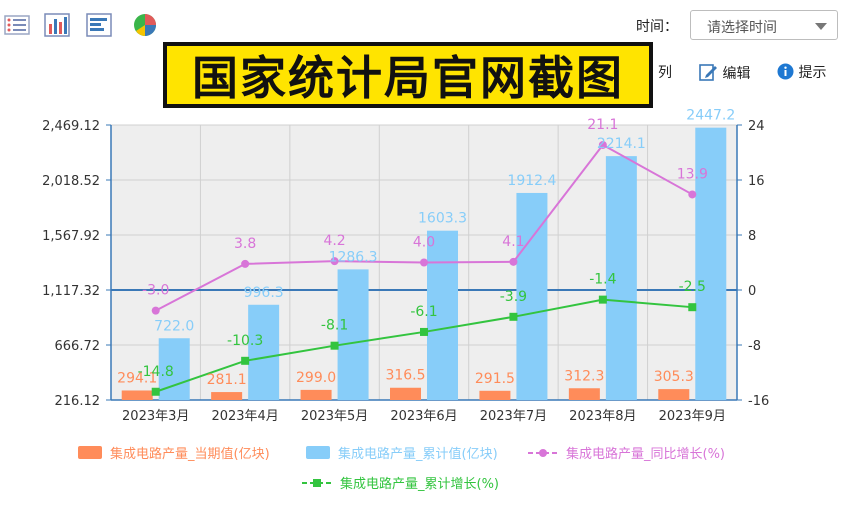 This screenshot has width=850, height=529. Describe the element at coordinates (334, 416) in the screenshot. I see `x-axis-tick-label: 2023年5月` at that location.